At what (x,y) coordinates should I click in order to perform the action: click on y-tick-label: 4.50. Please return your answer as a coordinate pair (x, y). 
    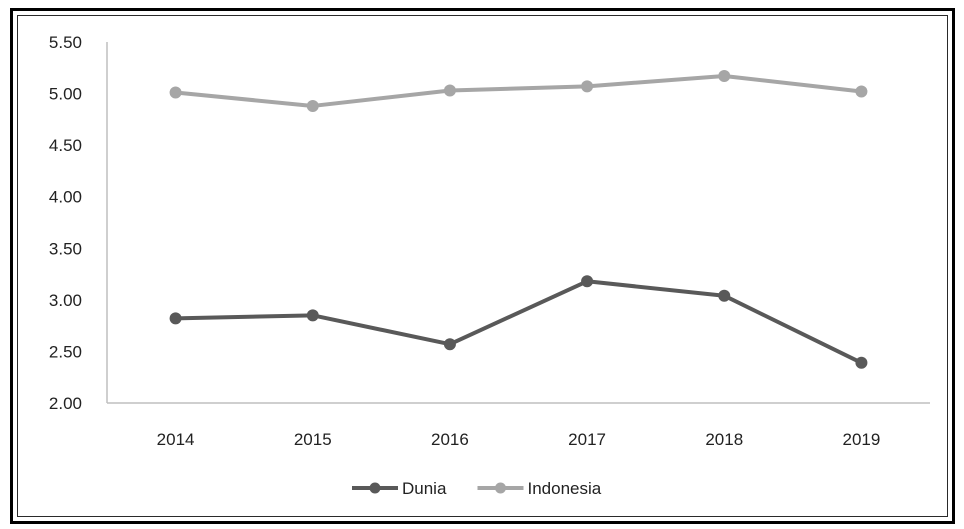
    Looking at the image, I should click on (65, 145).